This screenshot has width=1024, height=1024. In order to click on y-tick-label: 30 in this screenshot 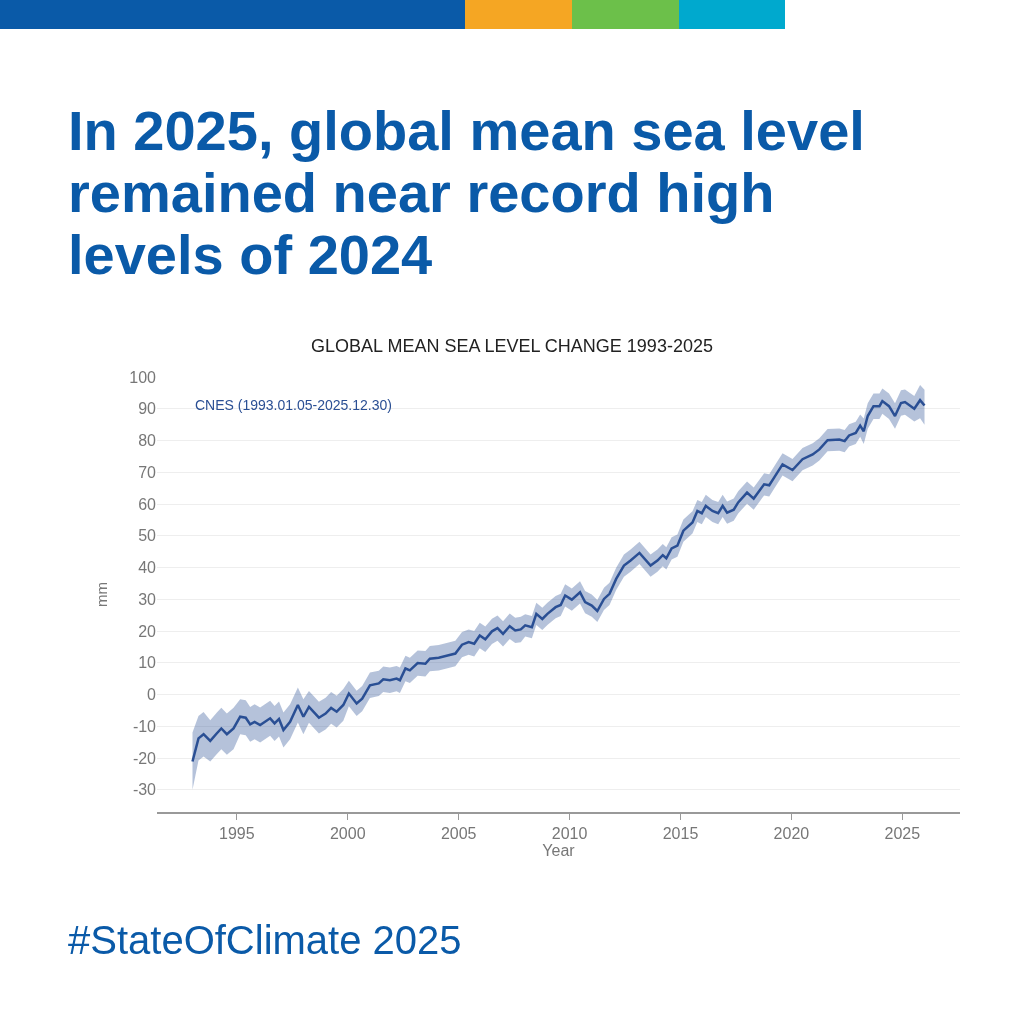, I will do `click(147, 599)`.